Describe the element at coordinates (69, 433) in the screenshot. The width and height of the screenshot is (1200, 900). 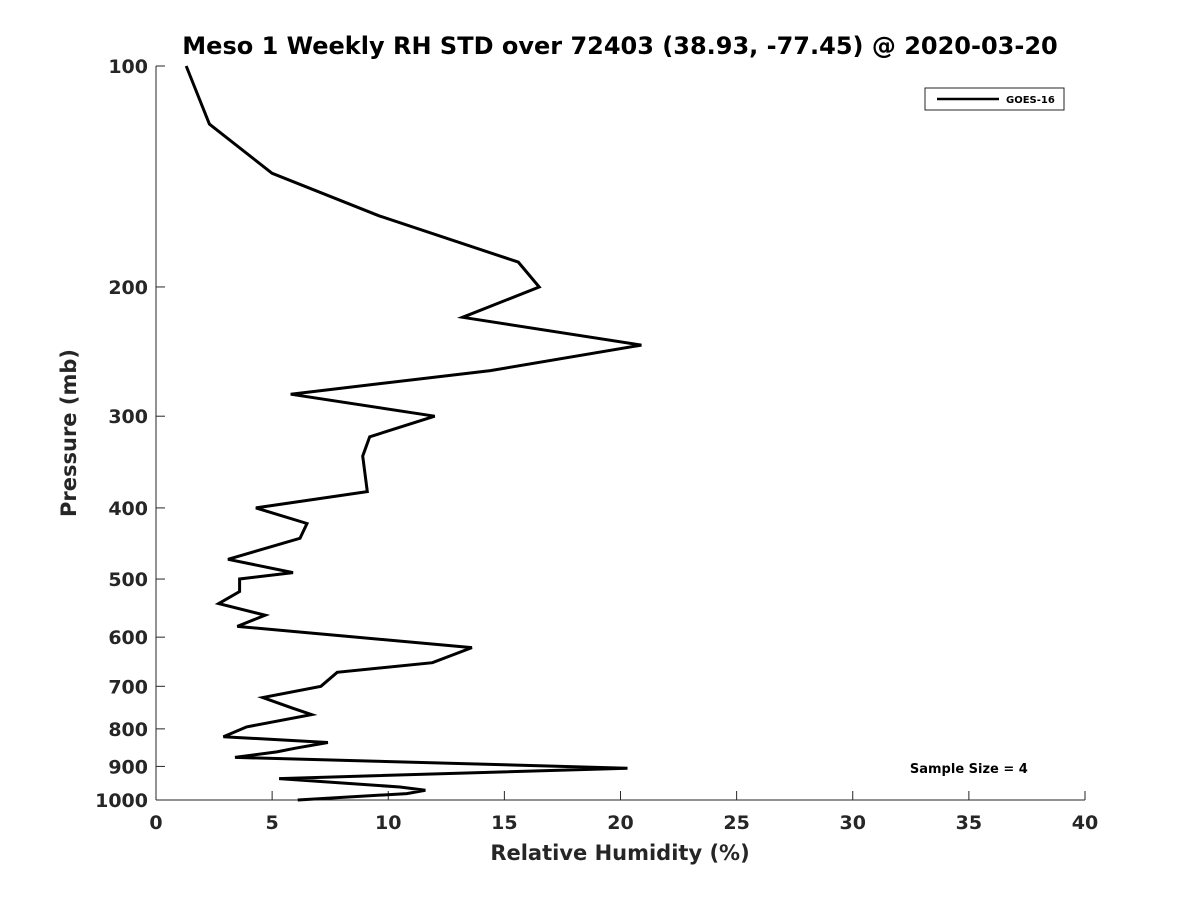
I see `y-axis-label: Pressure (mb)` at that location.